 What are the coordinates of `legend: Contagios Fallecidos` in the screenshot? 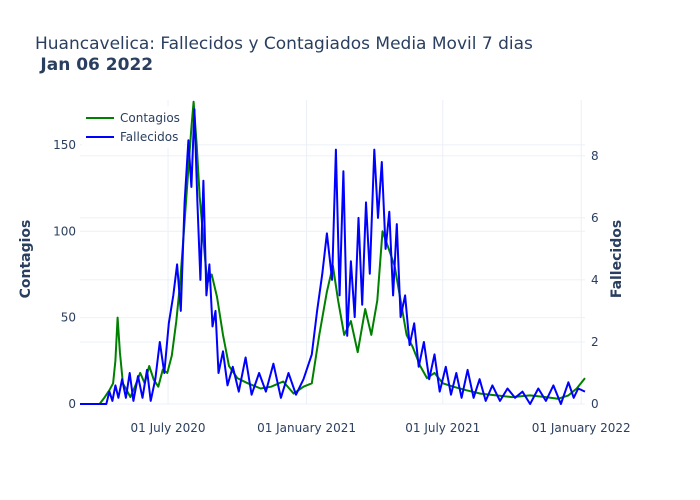 It's located at (133, 127).